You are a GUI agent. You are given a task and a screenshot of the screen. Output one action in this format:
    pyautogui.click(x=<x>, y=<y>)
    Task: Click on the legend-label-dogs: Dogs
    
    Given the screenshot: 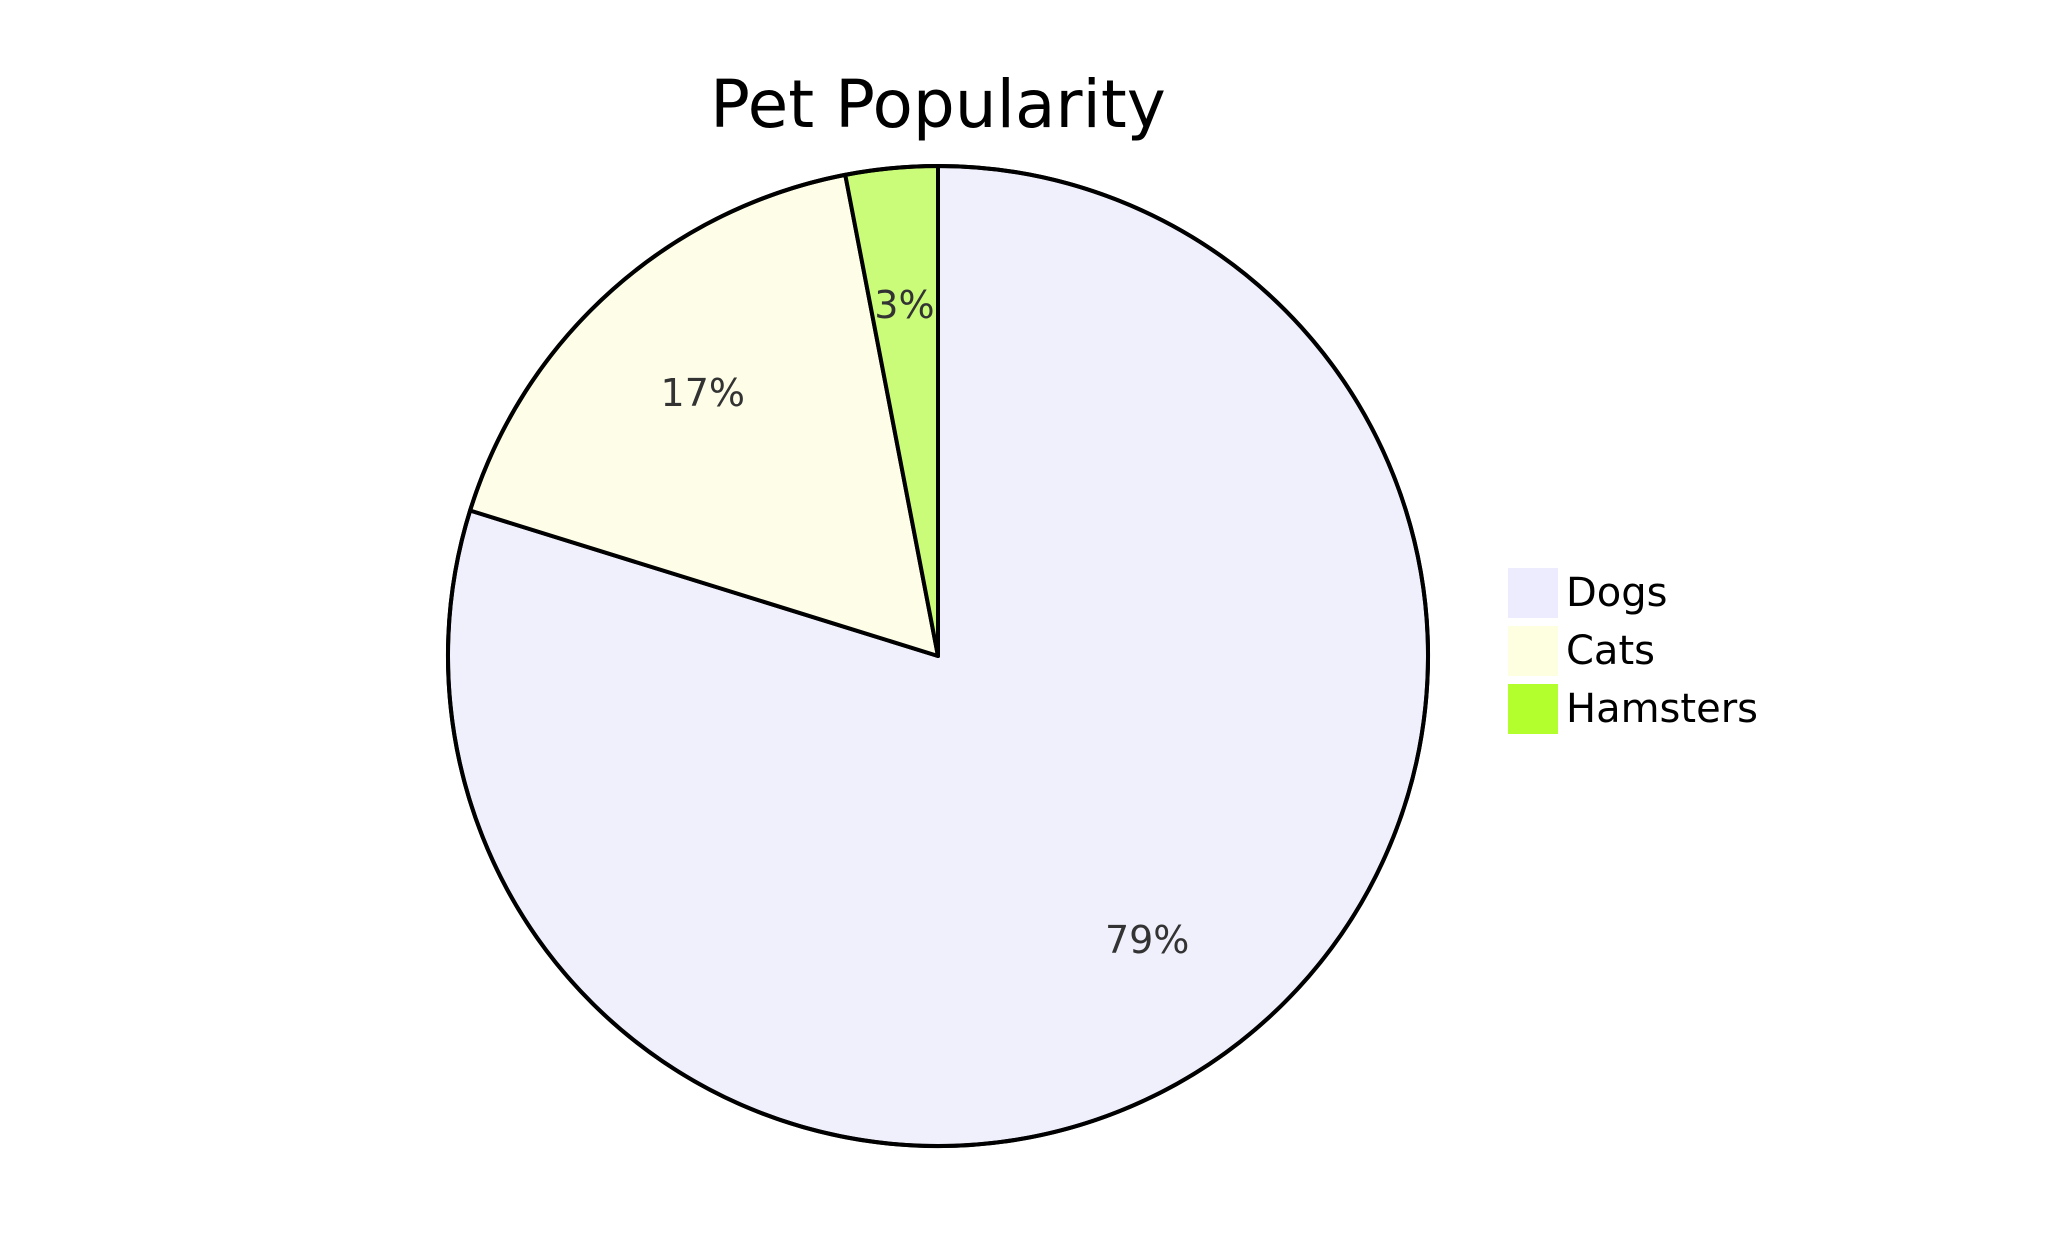 What is the action you would take?
    pyautogui.click(x=1617, y=593)
    